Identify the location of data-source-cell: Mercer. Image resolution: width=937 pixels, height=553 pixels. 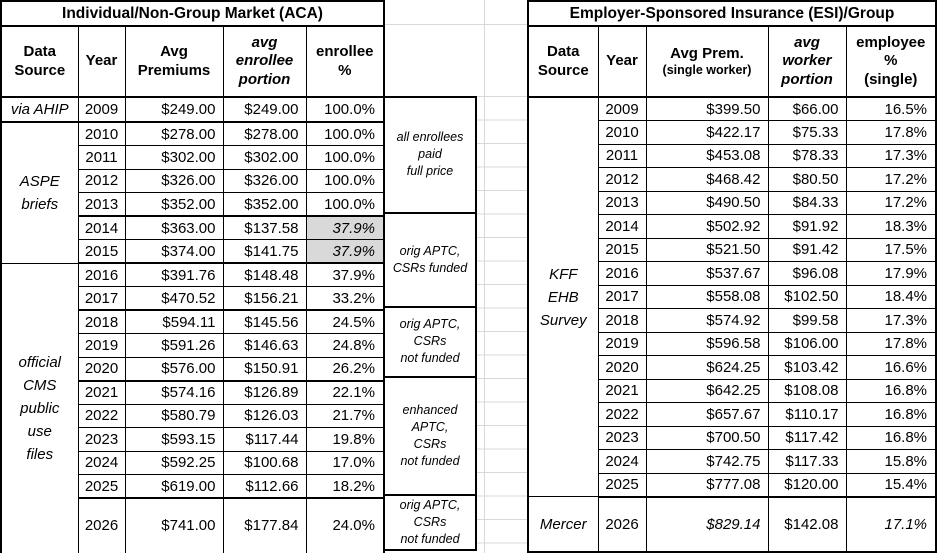
(563, 524).